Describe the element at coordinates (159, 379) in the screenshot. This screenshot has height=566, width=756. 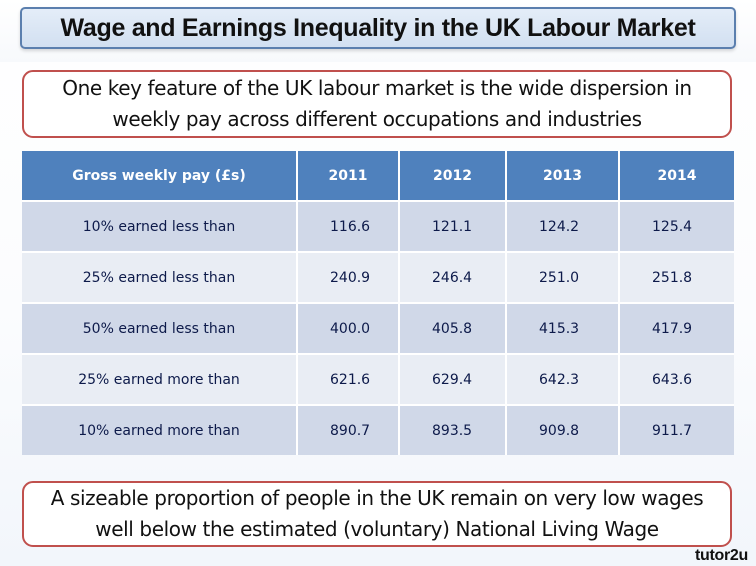
I see `row-label: 25% earned more than` at that location.